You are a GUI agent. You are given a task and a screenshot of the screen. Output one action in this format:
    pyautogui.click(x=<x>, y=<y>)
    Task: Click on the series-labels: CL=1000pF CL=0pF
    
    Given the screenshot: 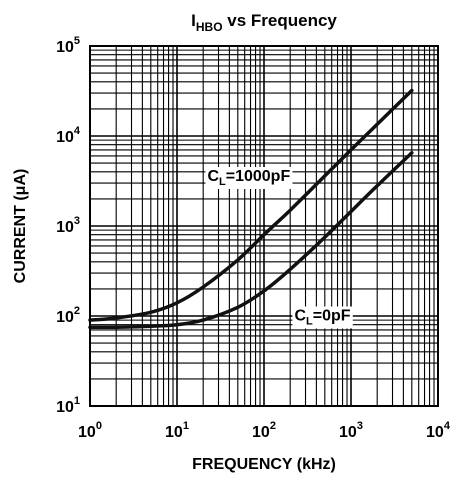 What is the action you would take?
    pyautogui.click(x=279, y=248)
    